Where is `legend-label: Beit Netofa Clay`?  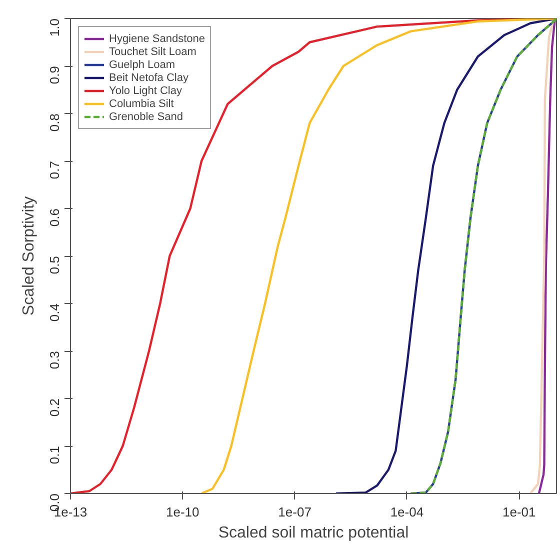
legend-label: Beit Netofa Clay is located at coordinates (148, 77).